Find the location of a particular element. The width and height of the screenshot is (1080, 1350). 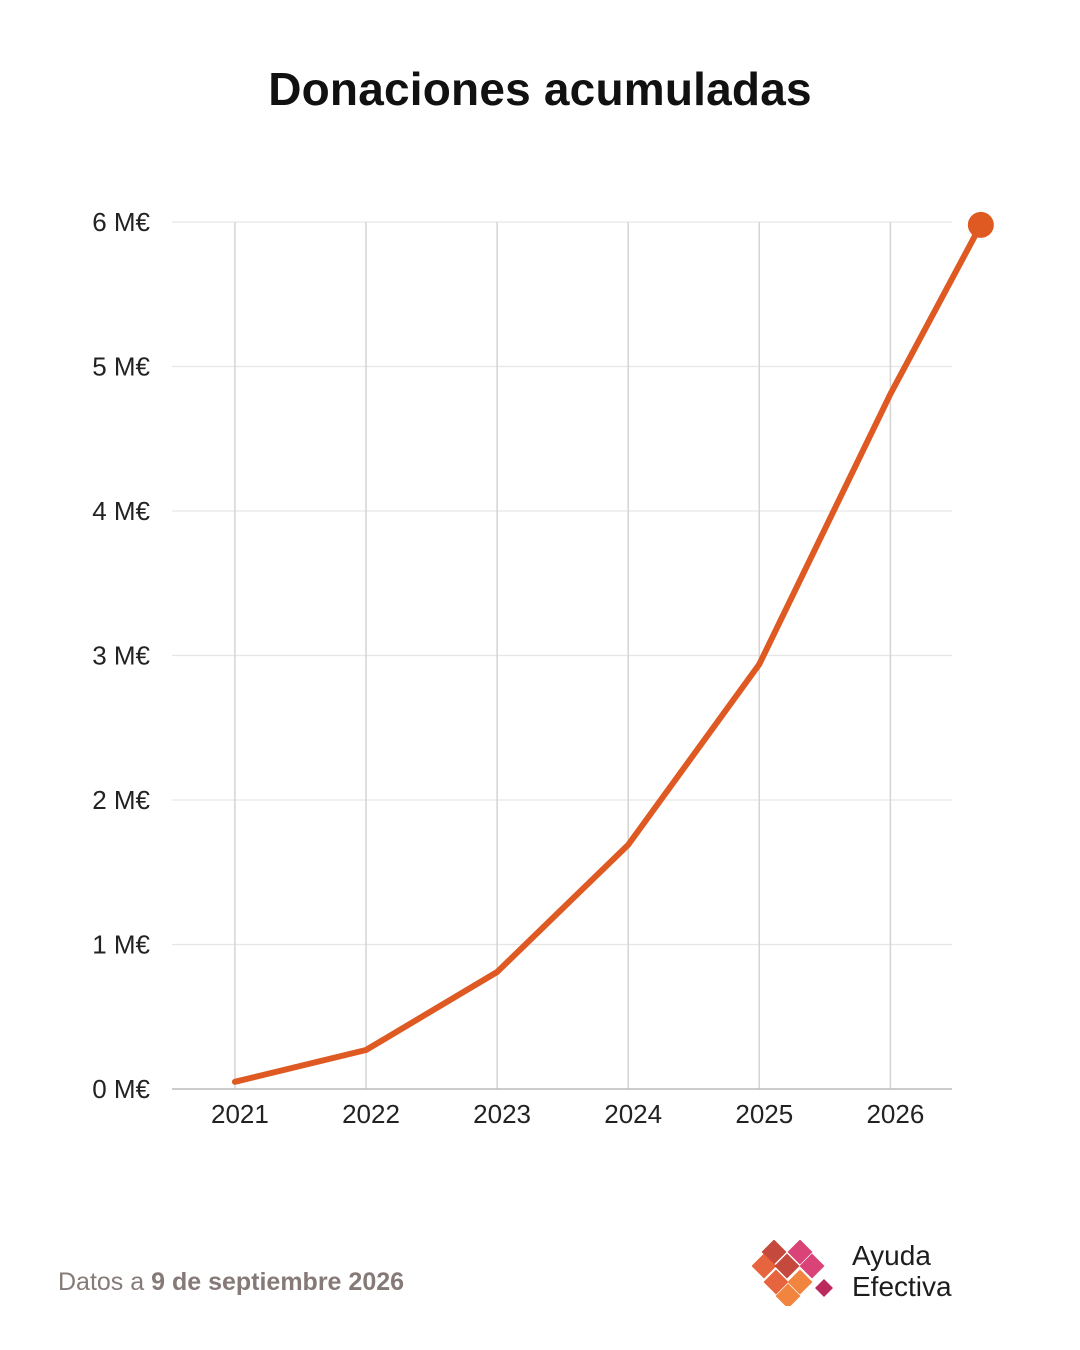

y-tick-label: 6 M€ is located at coordinates (121, 222).